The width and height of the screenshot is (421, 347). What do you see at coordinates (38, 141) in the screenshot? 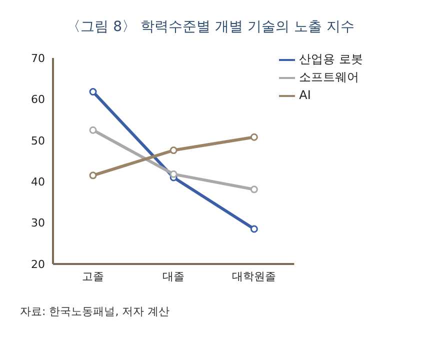
I see `y-tick-label: 50` at bounding box center [38, 141].